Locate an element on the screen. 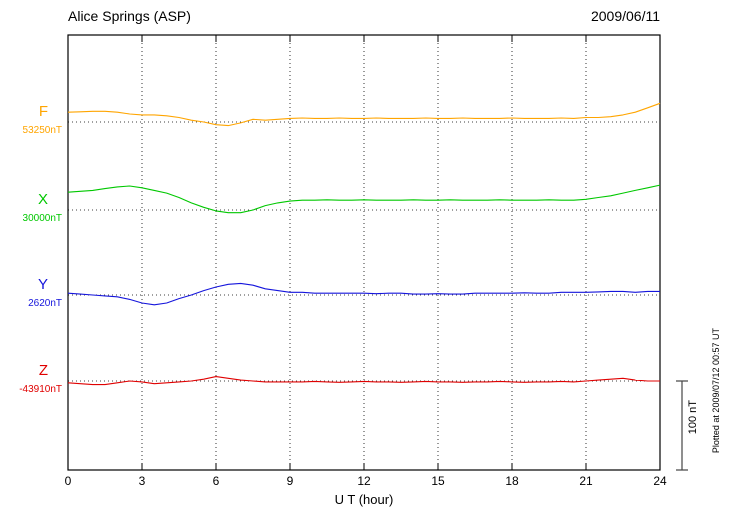 The height and width of the screenshot is (520, 730). x-tick-label: 6 is located at coordinates (216, 481).